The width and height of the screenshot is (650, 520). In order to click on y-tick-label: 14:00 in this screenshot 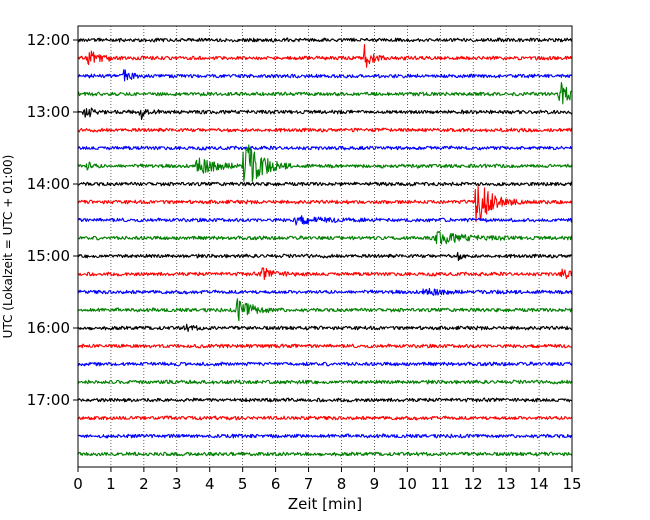, I will do `click(48, 184)`.